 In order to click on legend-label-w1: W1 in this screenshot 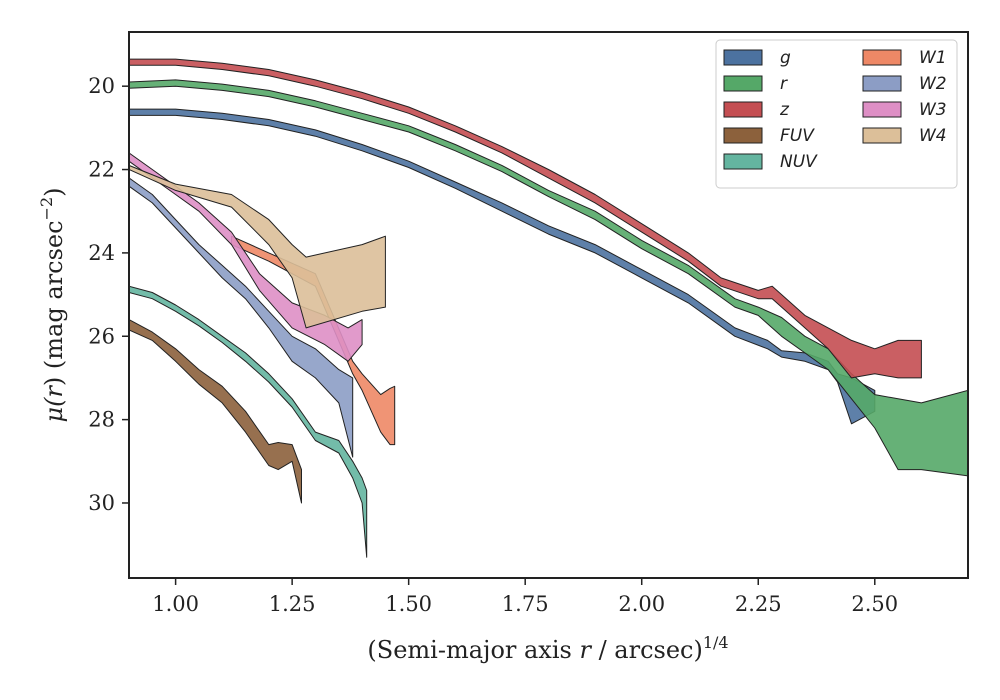, I will do `click(933, 58)`.